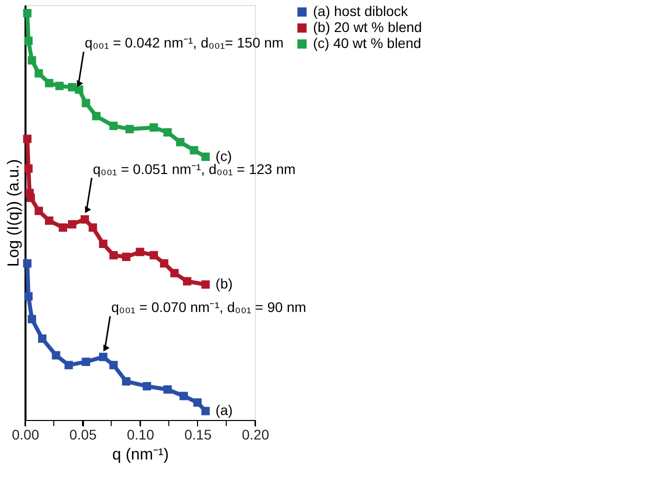 This screenshot has height=487, width=655. Describe the element at coordinates (140, 434) in the screenshot. I see `x-tick-label: 0.10` at that location.